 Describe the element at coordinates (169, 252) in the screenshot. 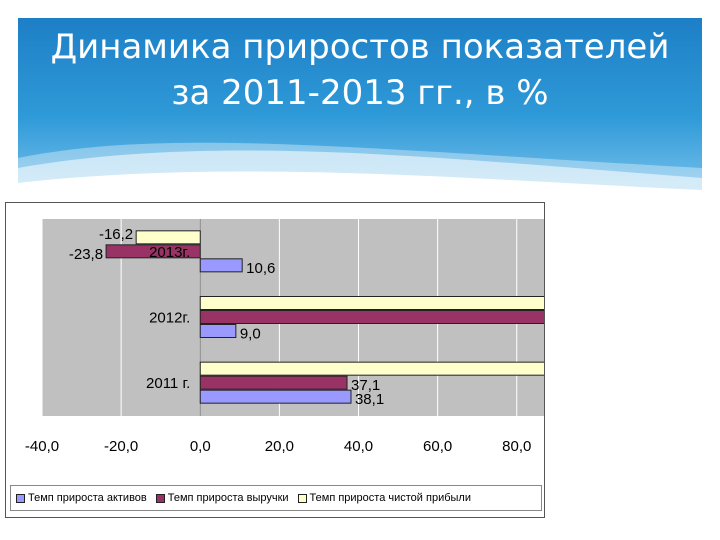

I see `y-category-label: 2013г.` at that location.